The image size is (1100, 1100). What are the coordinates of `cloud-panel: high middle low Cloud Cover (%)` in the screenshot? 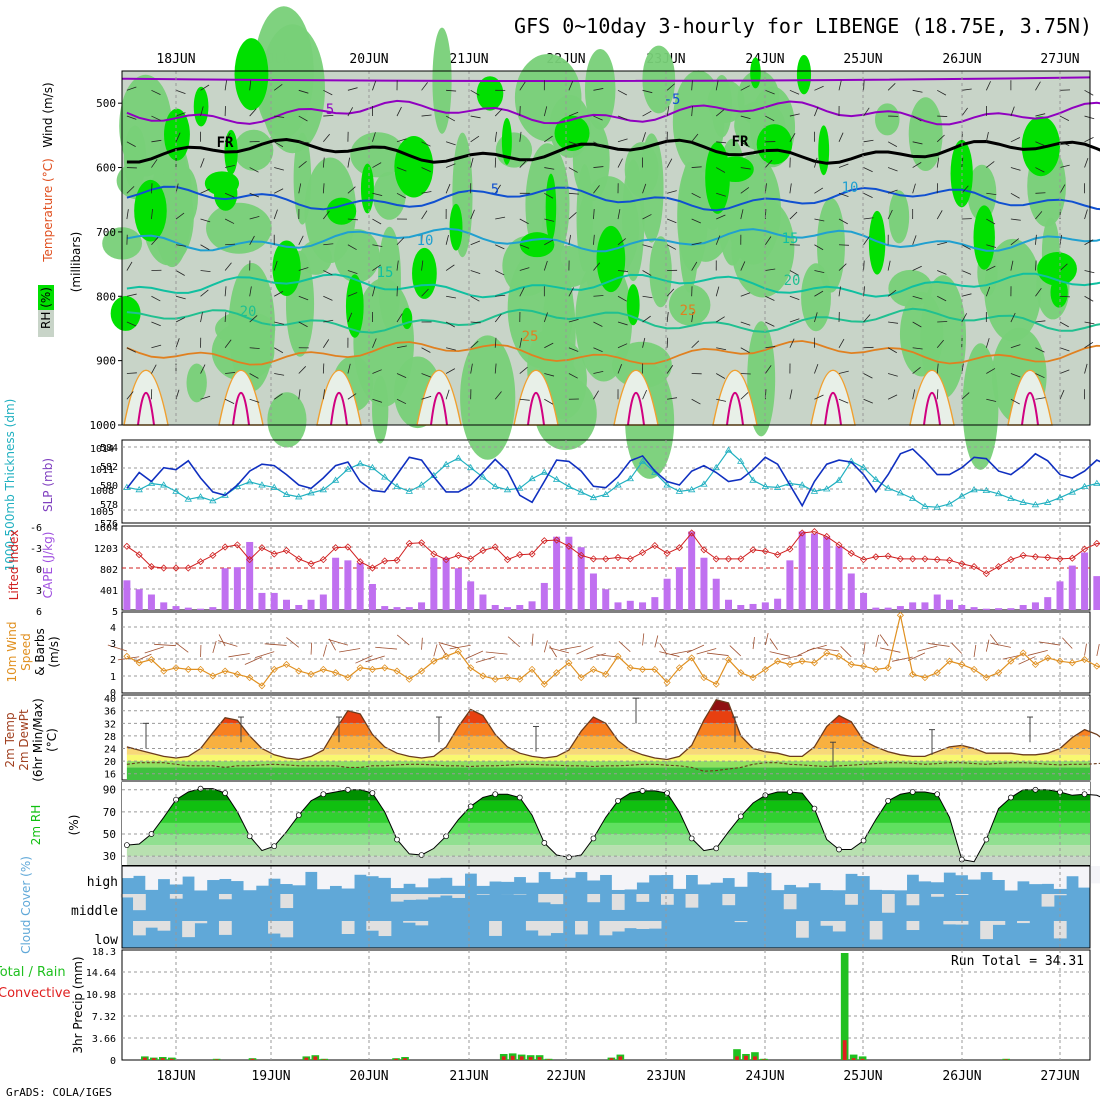 It's located at (559, 905).